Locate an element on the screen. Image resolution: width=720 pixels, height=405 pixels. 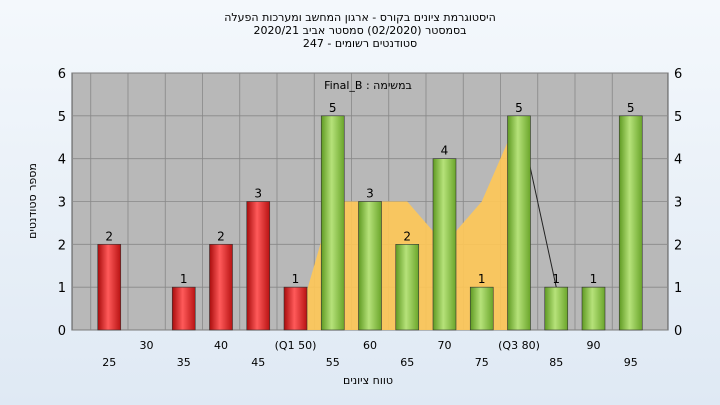
data-label-80: 5 is located at coordinates (519, 108).